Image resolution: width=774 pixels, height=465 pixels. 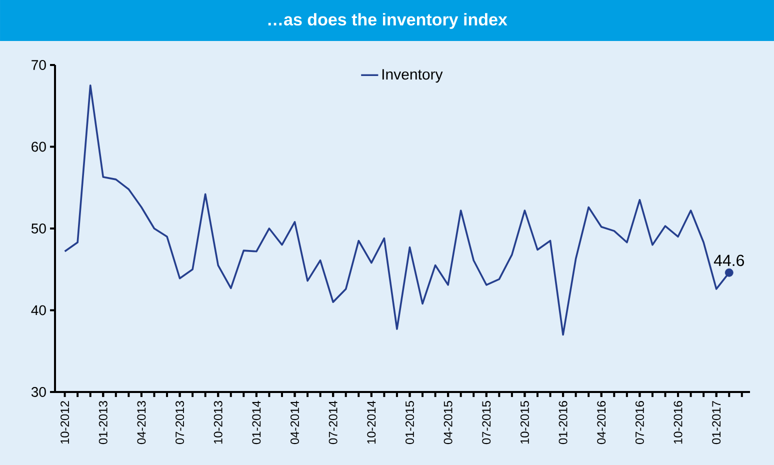 I want to click on x-tick-label: 10-2012, so click(x=65, y=422).